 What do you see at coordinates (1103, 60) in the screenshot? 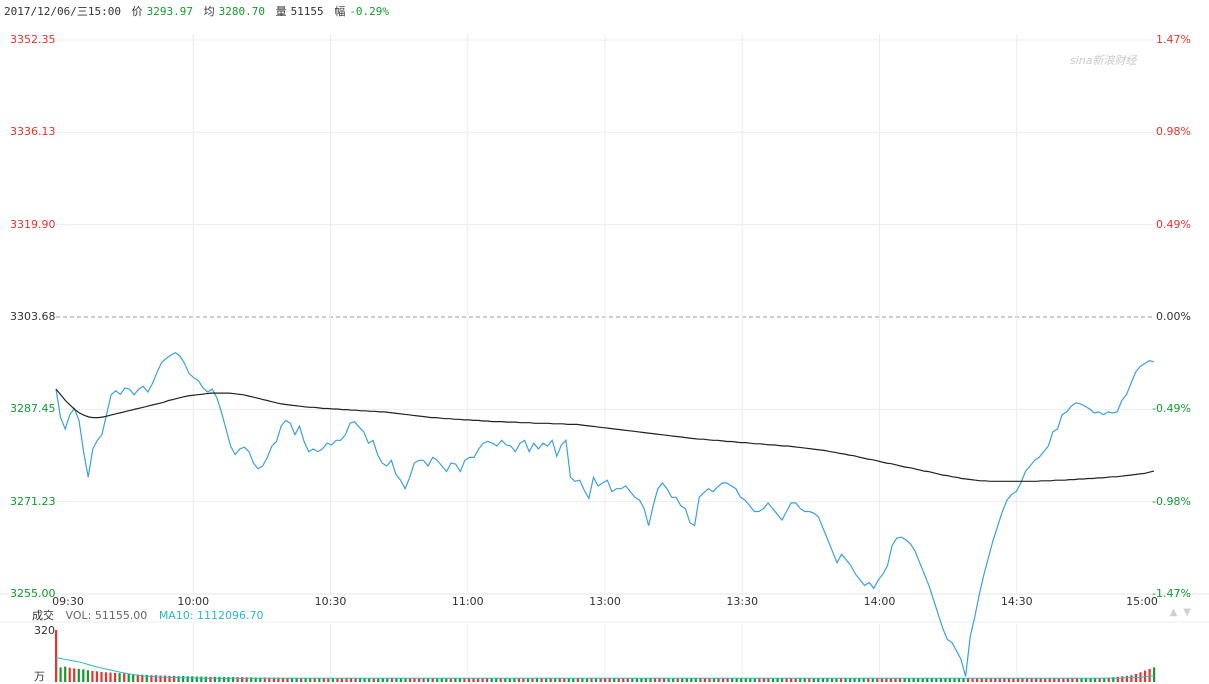
I see `sina-watermark-logo: sina新浪财经` at bounding box center [1103, 60].